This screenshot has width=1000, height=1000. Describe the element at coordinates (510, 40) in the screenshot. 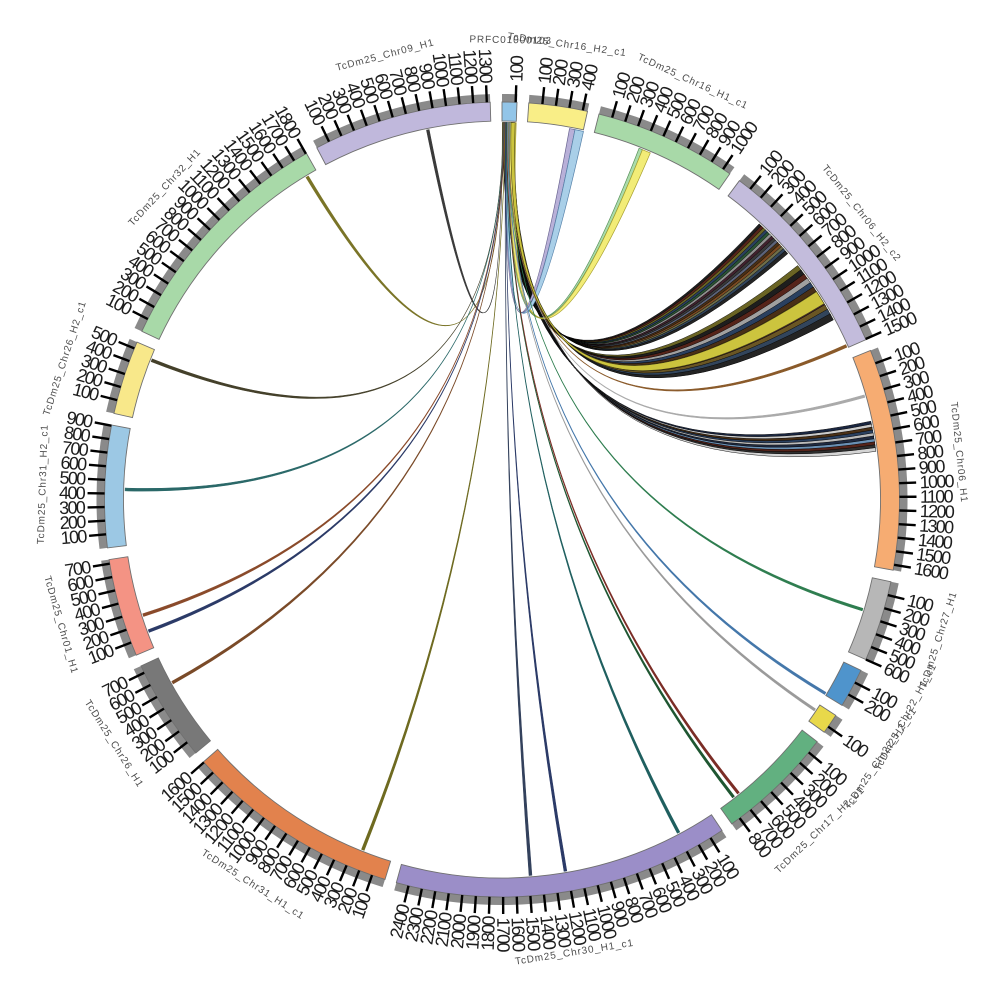

I see `svg-text: PRFC01000103` at that location.